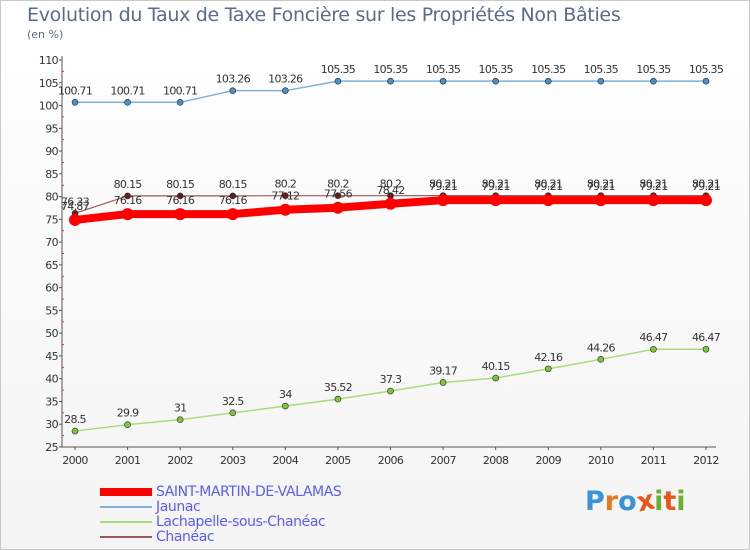 The width and height of the screenshot is (750, 550). What do you see at coordinates (443, 460) in the screenshot?
I see `x-tick-label: 2007` at bounding box center [443, 460].